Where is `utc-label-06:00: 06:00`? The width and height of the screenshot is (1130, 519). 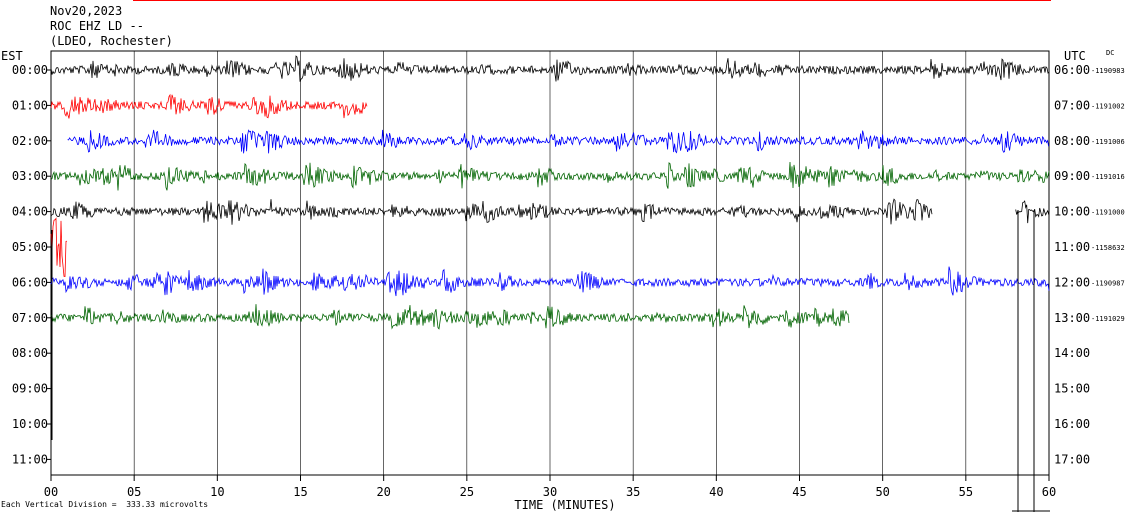
utc-label-06:00: 06:00 is located at coordinates (1072, 70).